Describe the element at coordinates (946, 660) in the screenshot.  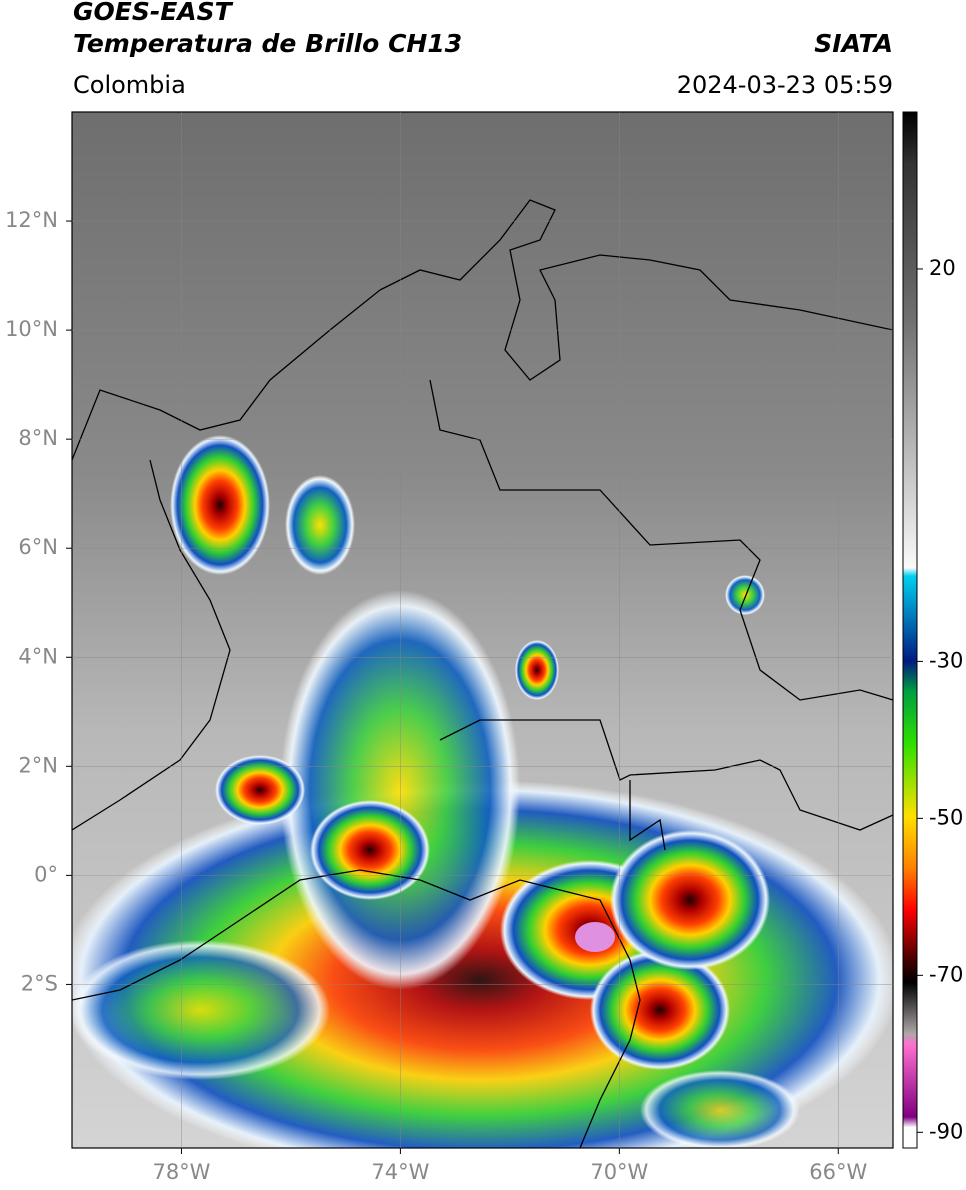
I see `colorbar-tick-label: -30` at that location.